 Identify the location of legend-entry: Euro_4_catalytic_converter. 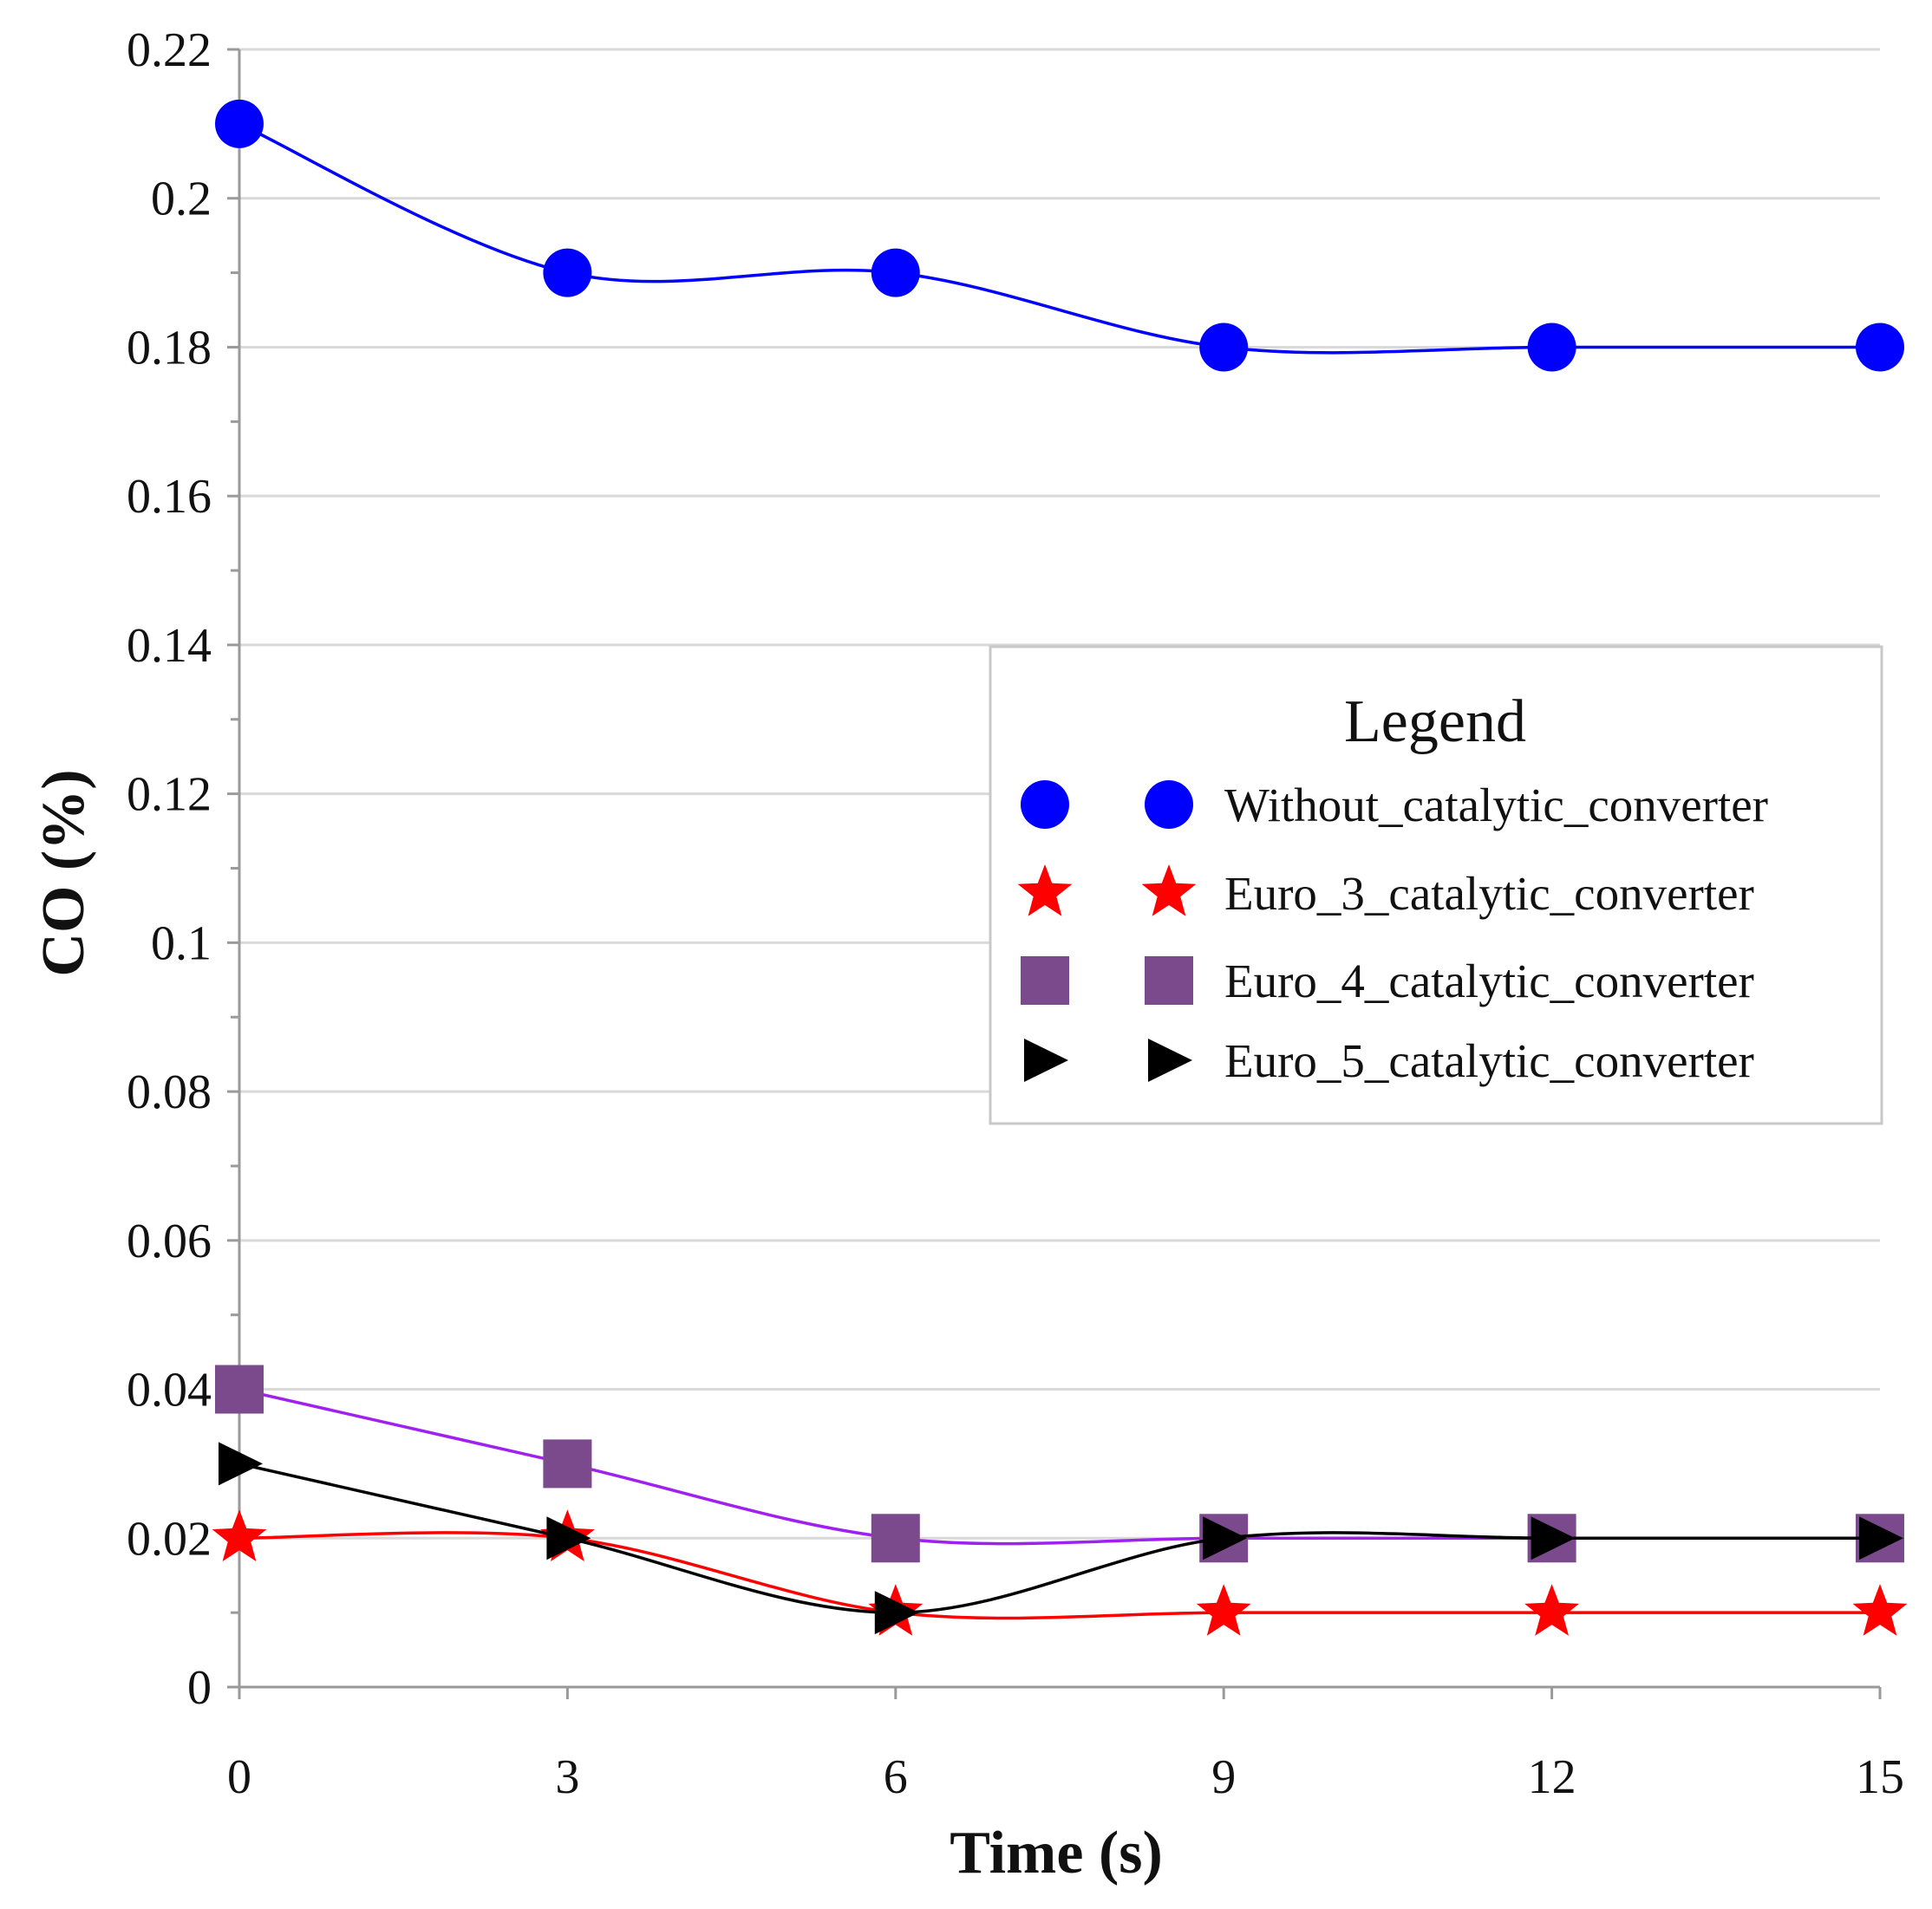
(1387, 980).